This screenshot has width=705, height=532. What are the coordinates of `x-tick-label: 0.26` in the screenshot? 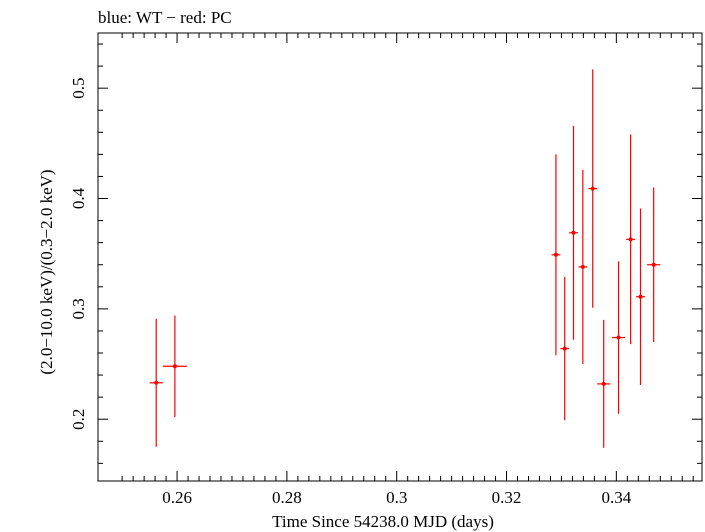 It's located at (177, 497).